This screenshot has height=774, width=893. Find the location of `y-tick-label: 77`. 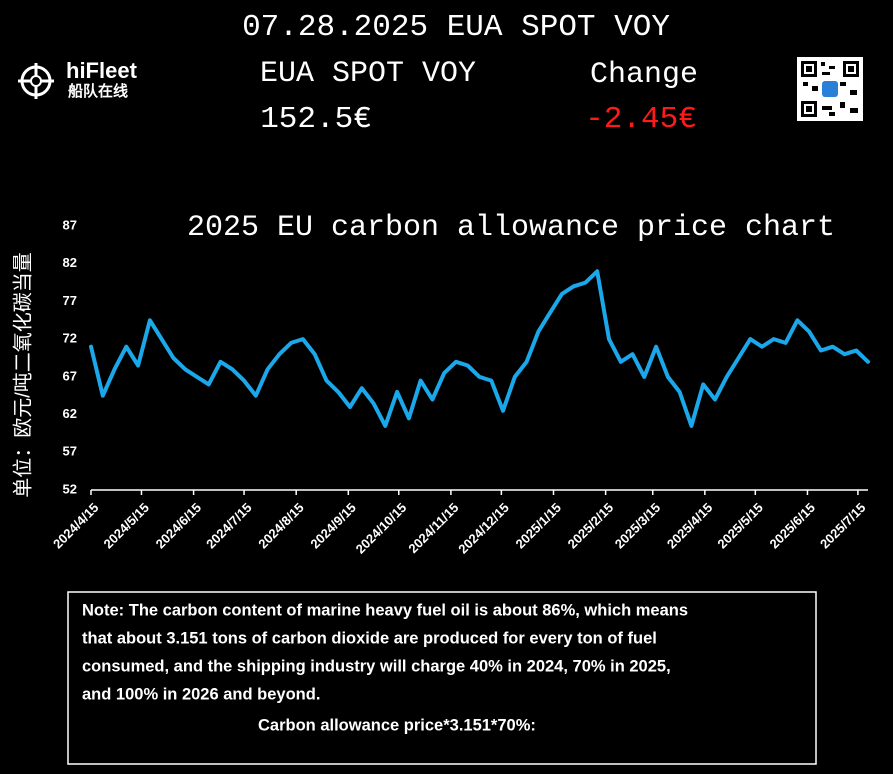

y-tick-label: 77 is located at coordinates (70, 300).